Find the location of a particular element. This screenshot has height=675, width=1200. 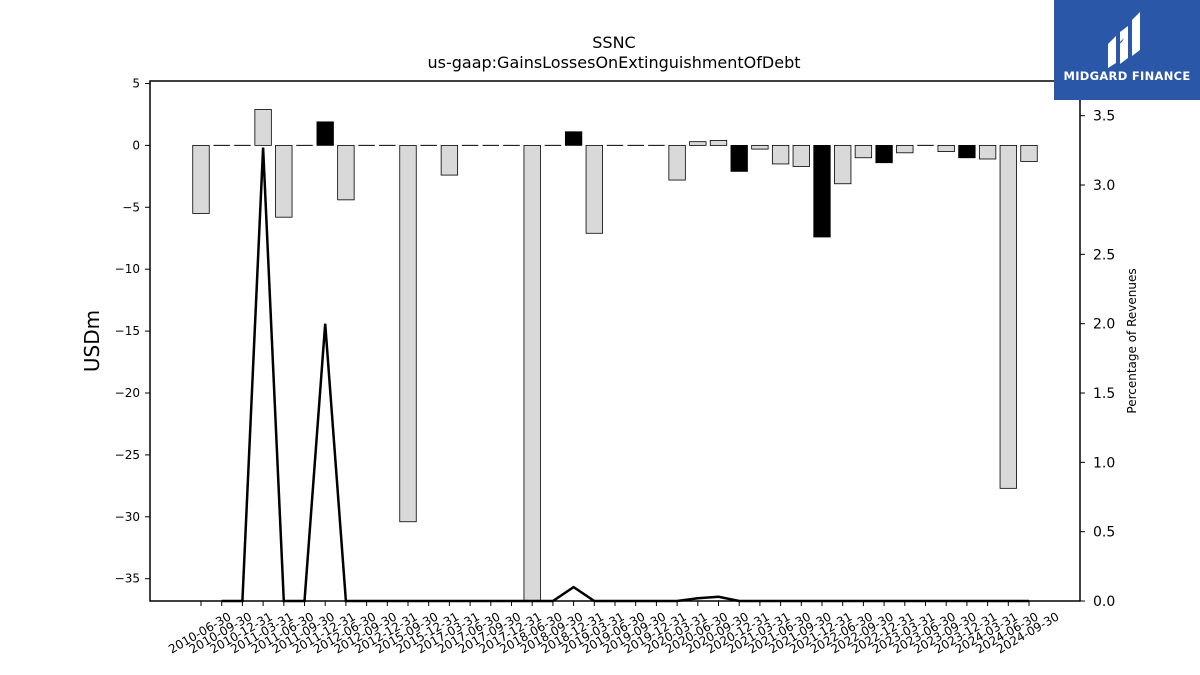

y2-tick-label: 0.5 is located at coordinates (1104, 533).